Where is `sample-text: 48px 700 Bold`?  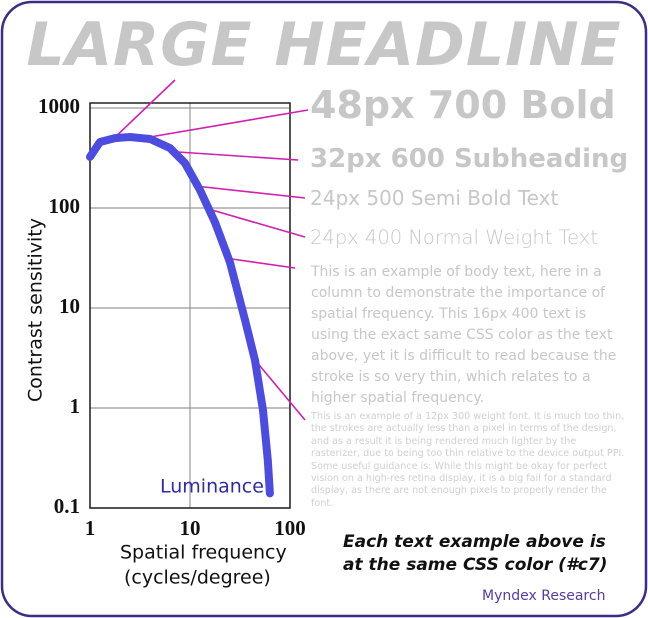
sample-text: 48px 700 Bold is located at coordinates (463, 105).